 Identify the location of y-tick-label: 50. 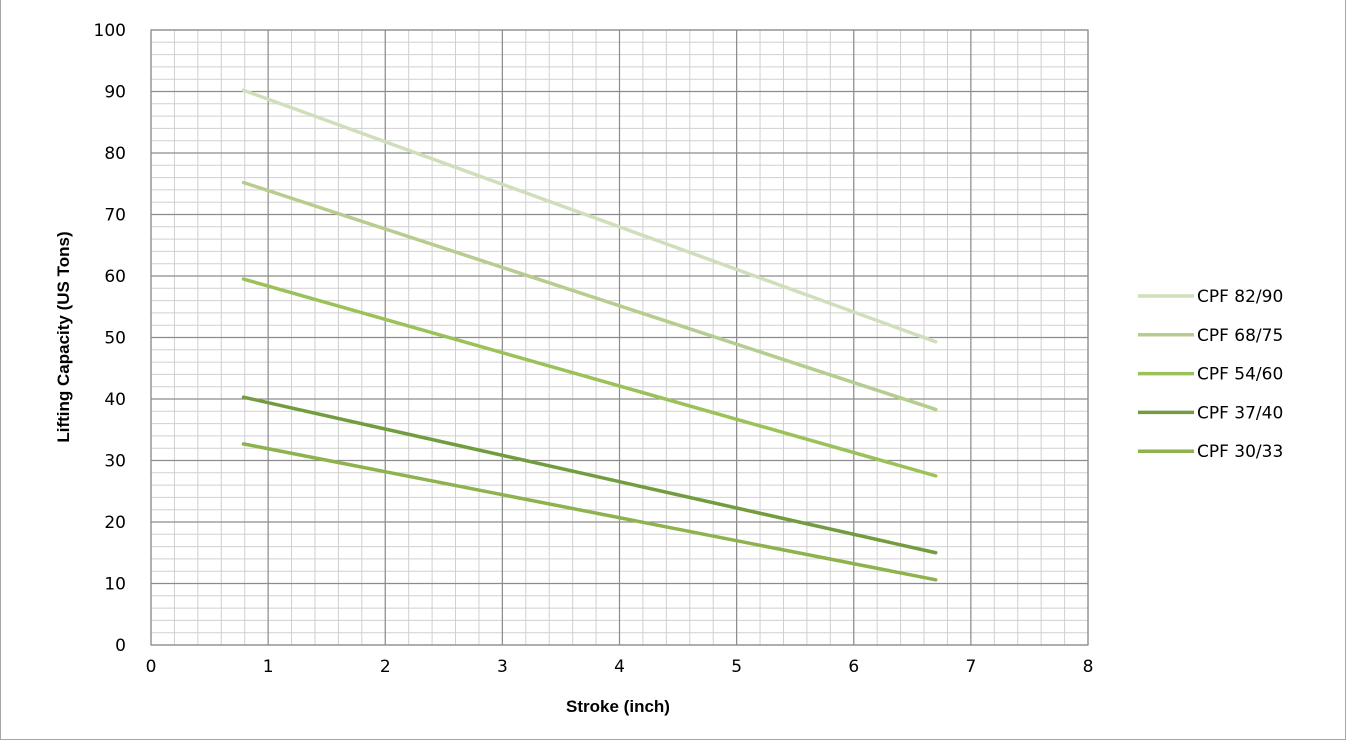
(115, 339).